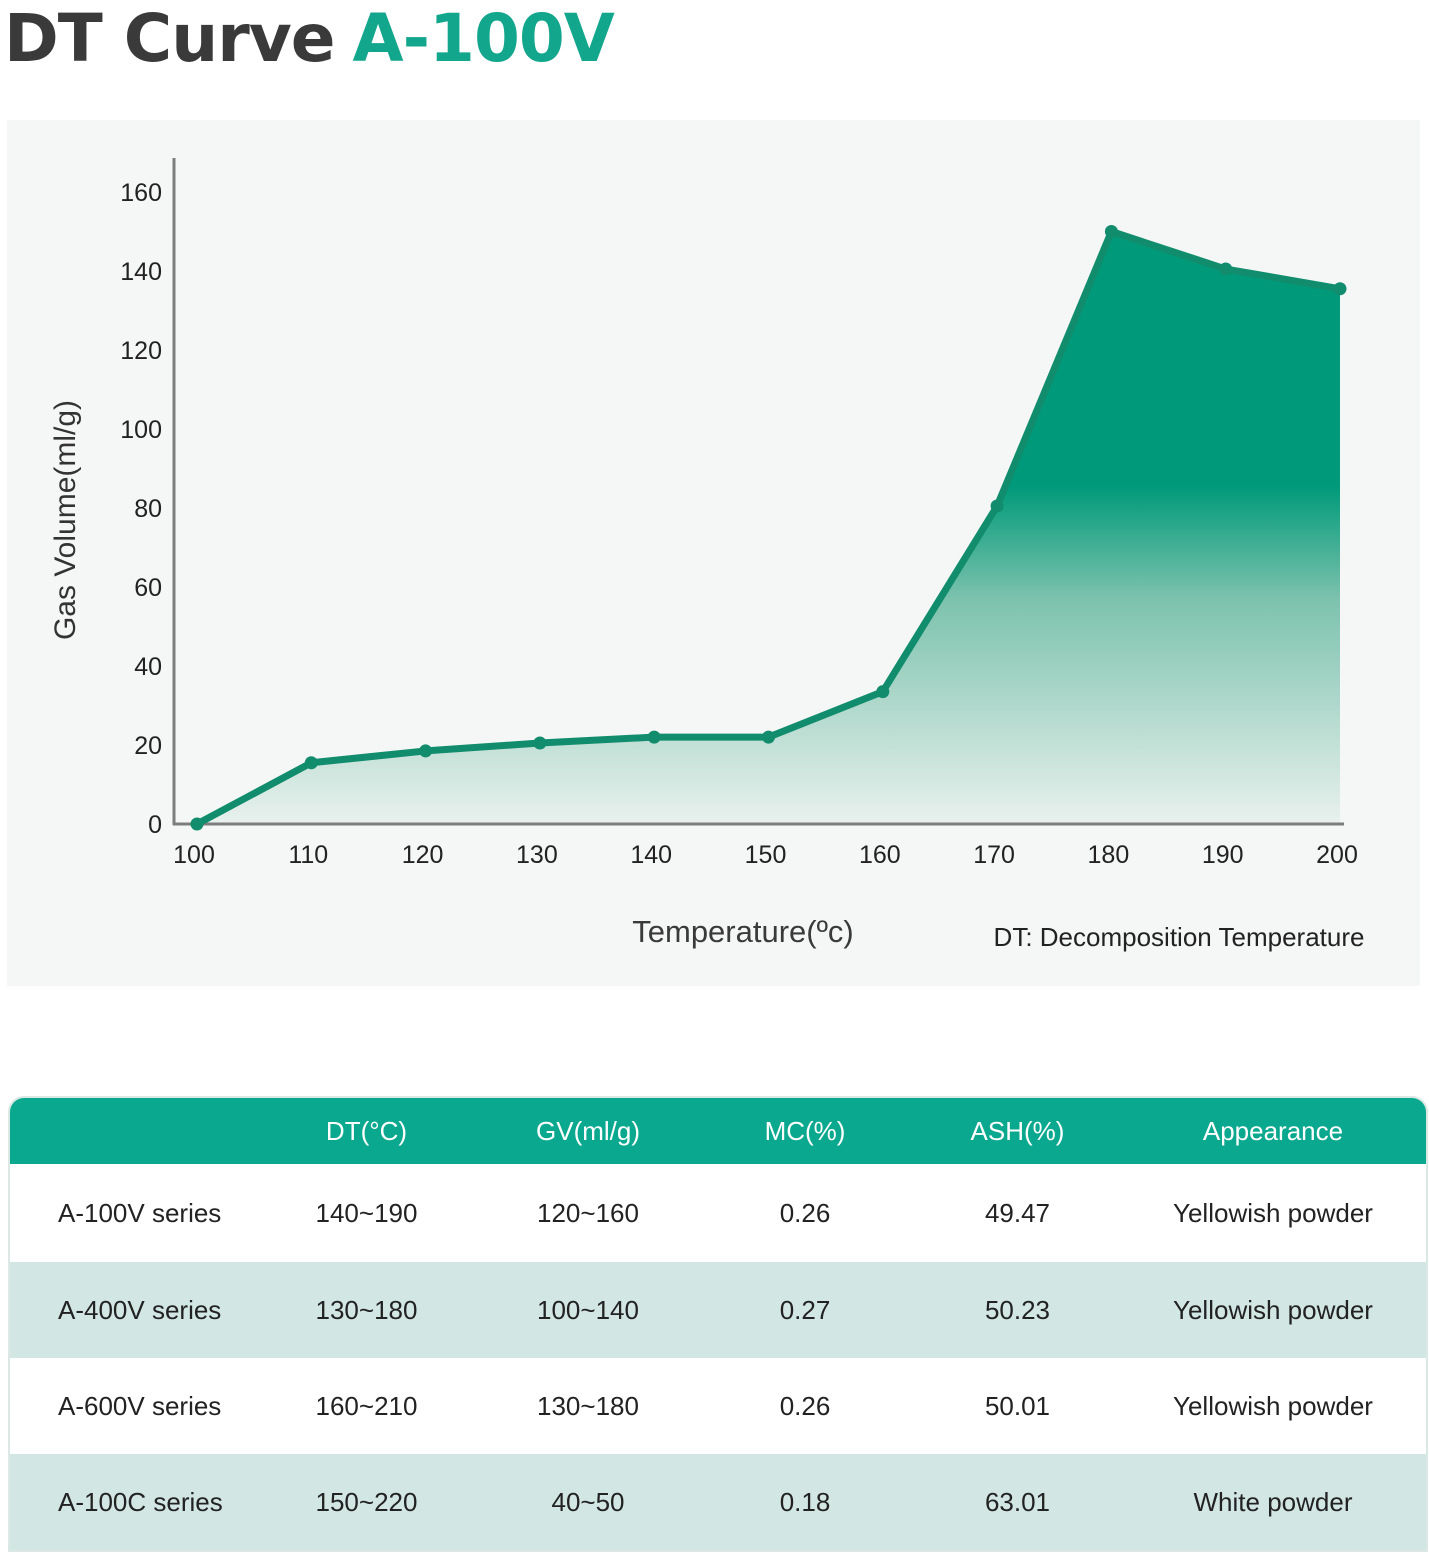 The width and height of the screenshot is (1429, 1553). What do you see at coordinates (1273, 1131) in the screenshot?
I see `table-header-cell: Appearance` at bounding box center [1273, 1131].